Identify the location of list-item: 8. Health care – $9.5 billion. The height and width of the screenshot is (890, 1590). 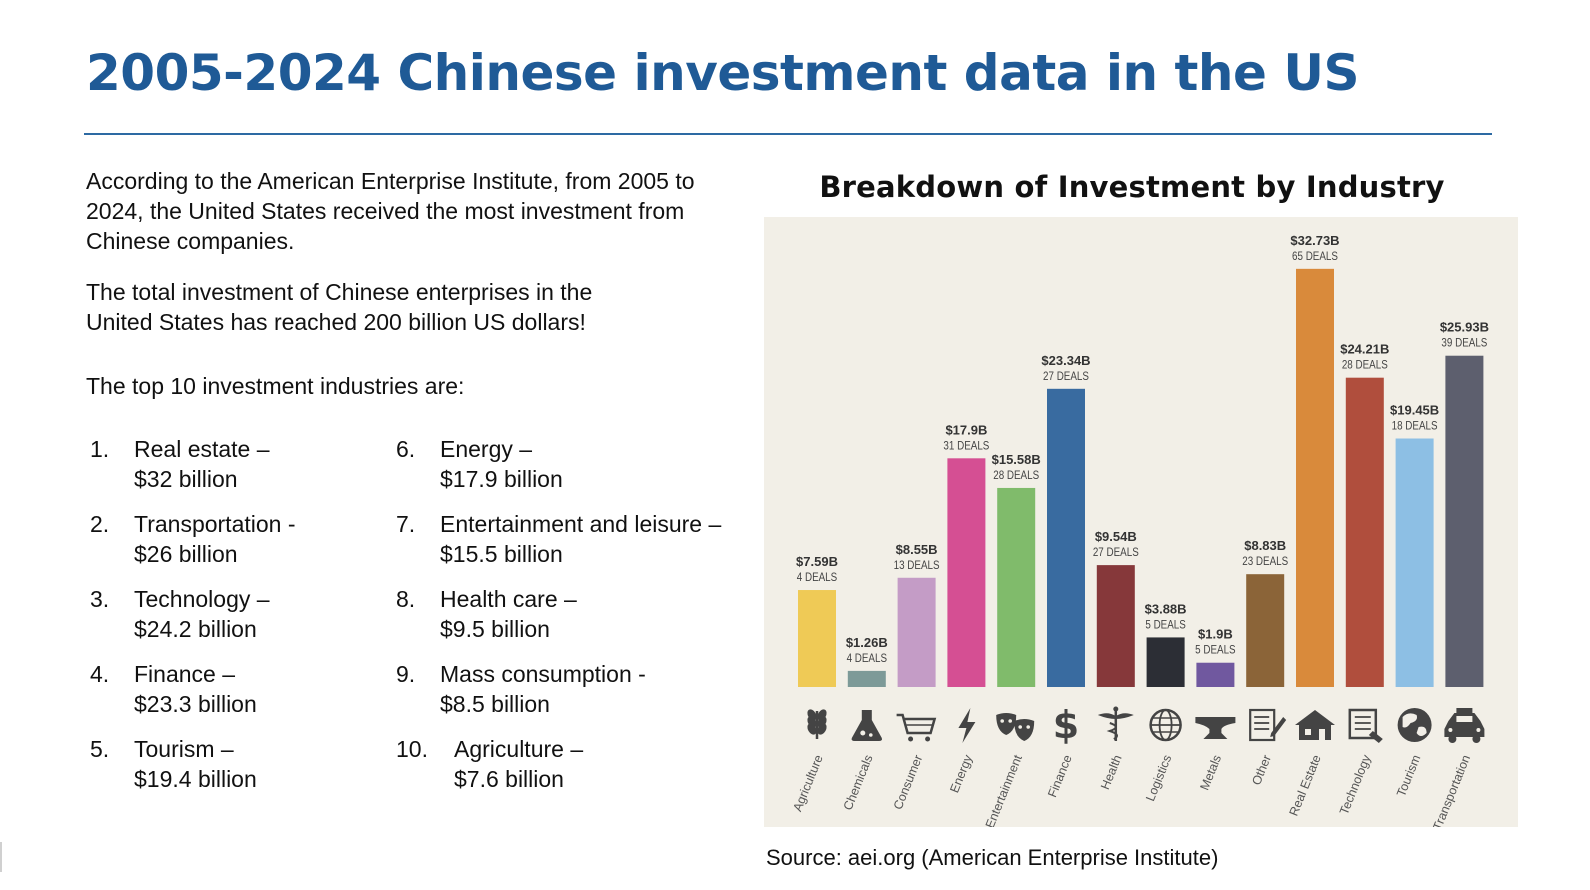
(576, 621).